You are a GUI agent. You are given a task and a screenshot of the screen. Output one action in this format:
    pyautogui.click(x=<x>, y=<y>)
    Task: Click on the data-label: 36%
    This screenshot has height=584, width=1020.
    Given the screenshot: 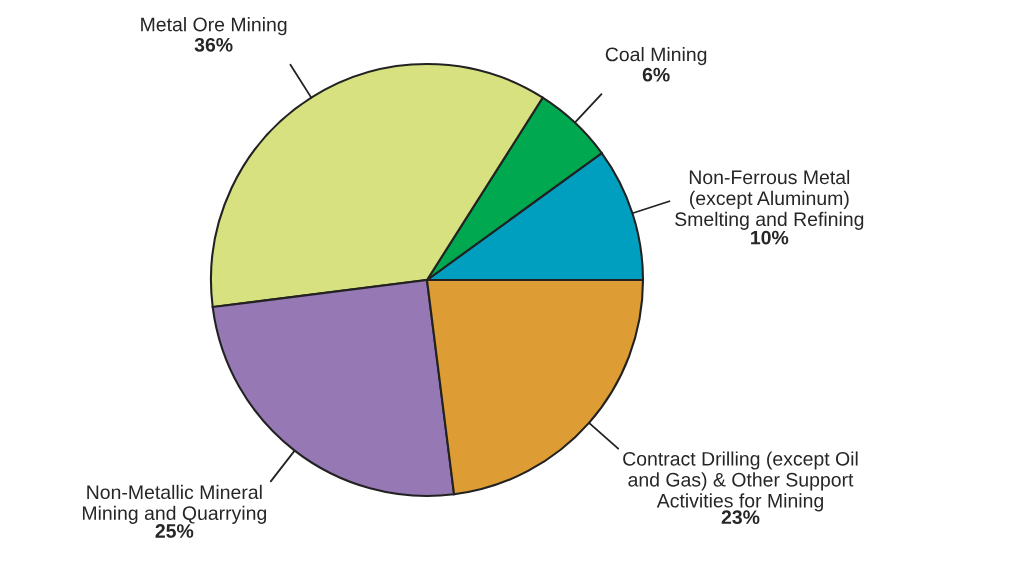 What is the action you would take?
    pyautogui.click(x=213, y=44)
    